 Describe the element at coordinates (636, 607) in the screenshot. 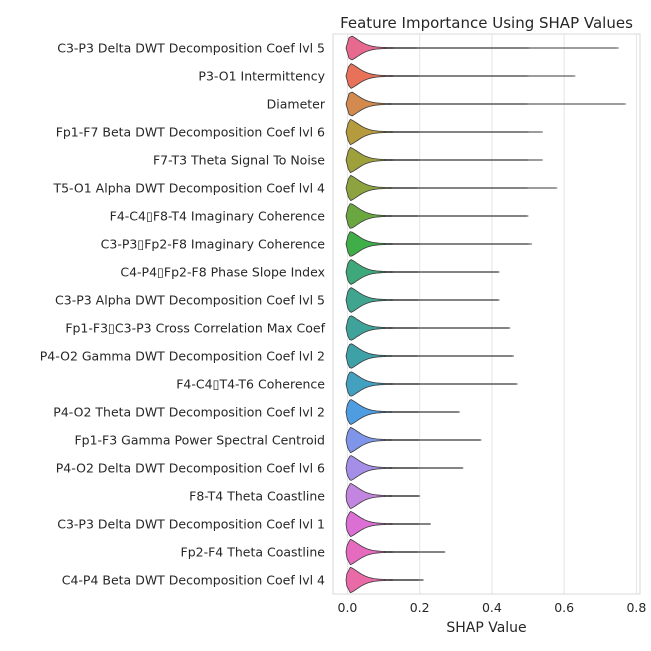

I see `x-tick-label: 0.8` at that location.